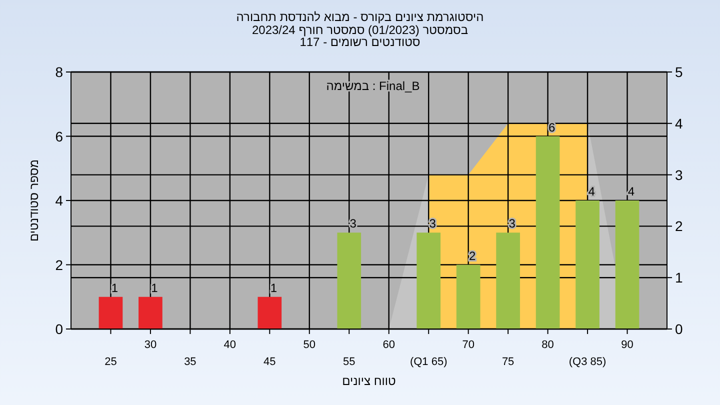 The height and width of the screenshot is (405, 720). What do you see at coordinates (59, 329) in the screenshot?
I see `y-tick-label: 0` at bounding box center [59, 329].